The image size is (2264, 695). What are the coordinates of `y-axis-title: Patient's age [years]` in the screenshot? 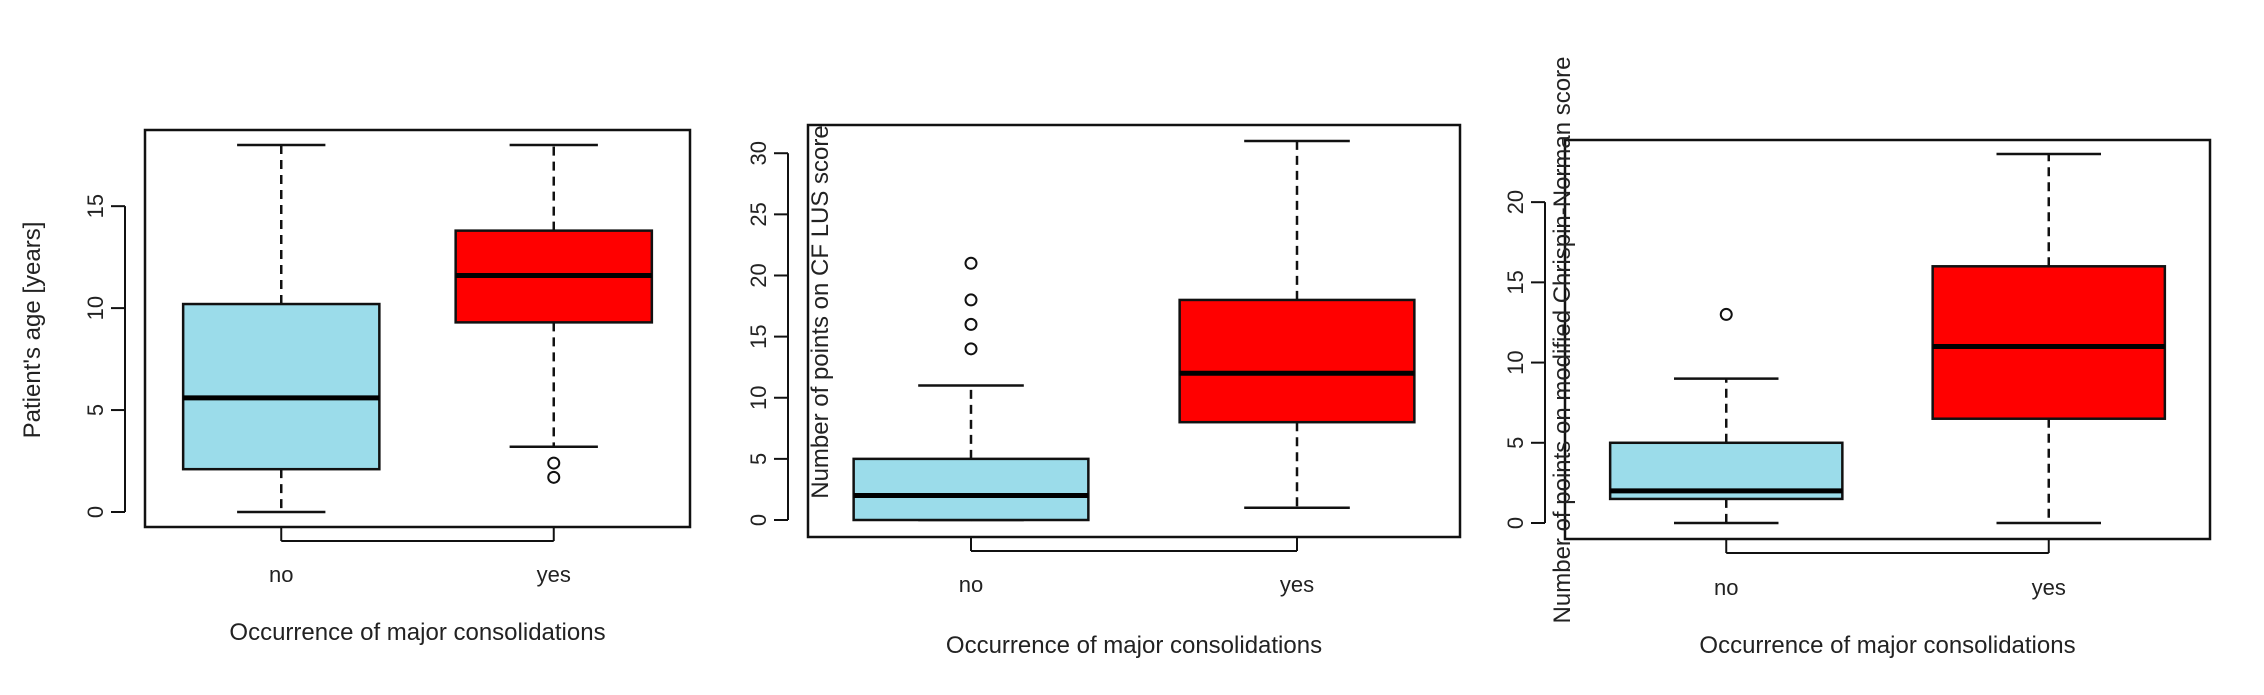 It's located at (32, 330).